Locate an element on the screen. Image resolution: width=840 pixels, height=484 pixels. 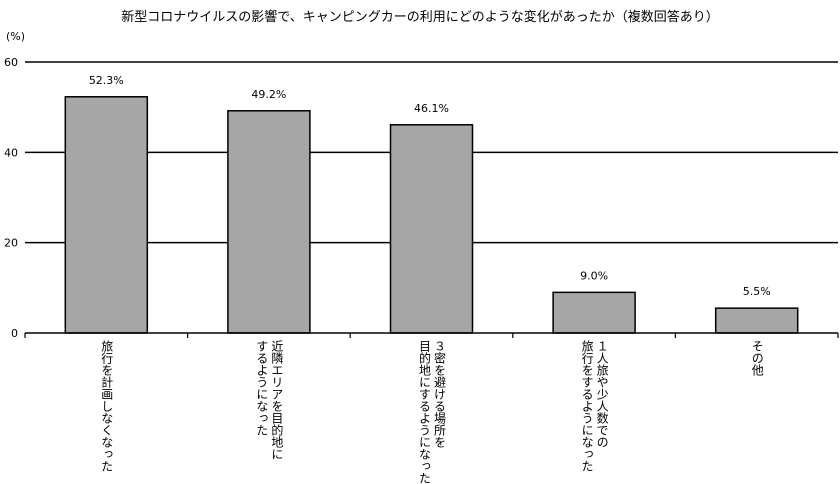
bar-value-label: 9.0% is located at coordinates (594, 275).